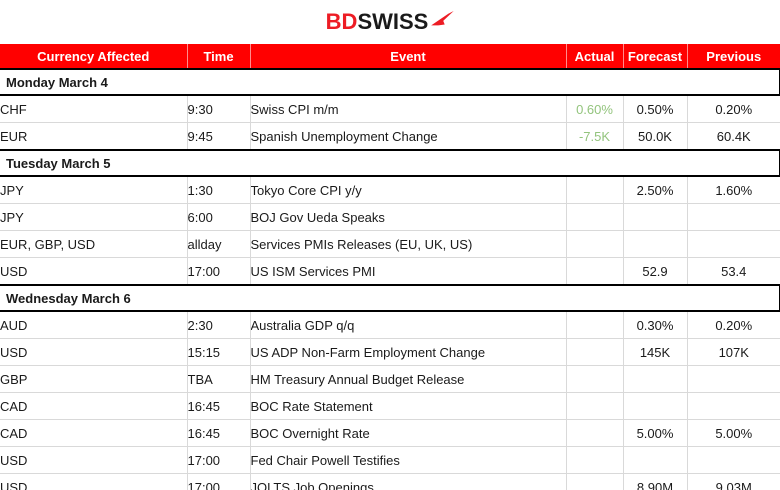 This screenshot has width=780, height=490. I want to click on event-cell: US ISM Services PMI, so click(408, 271).